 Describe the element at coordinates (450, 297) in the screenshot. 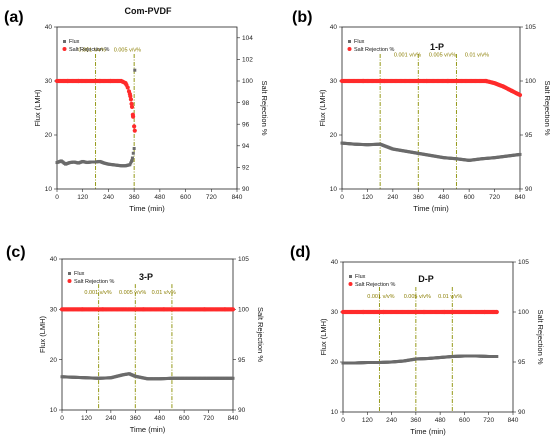

I see `dosage-annotation: 0.01 v/v%` at that location.